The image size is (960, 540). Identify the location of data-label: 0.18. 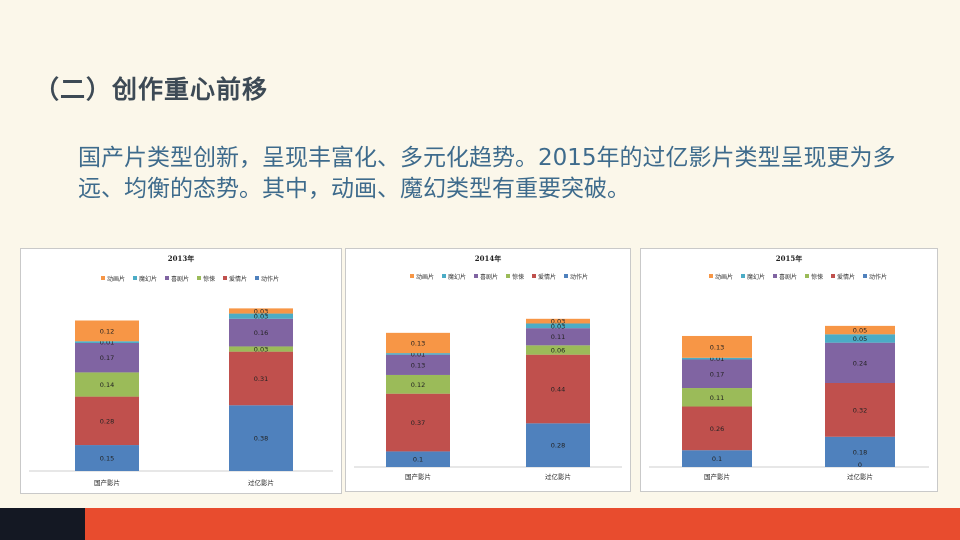
(860, 452).